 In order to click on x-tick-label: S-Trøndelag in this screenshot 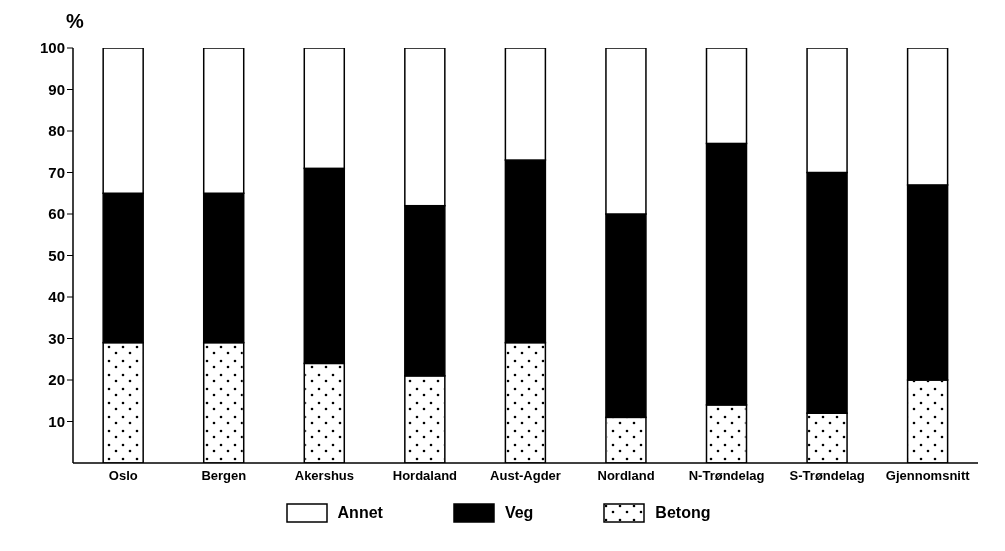, I will do `click(827, 476)`.